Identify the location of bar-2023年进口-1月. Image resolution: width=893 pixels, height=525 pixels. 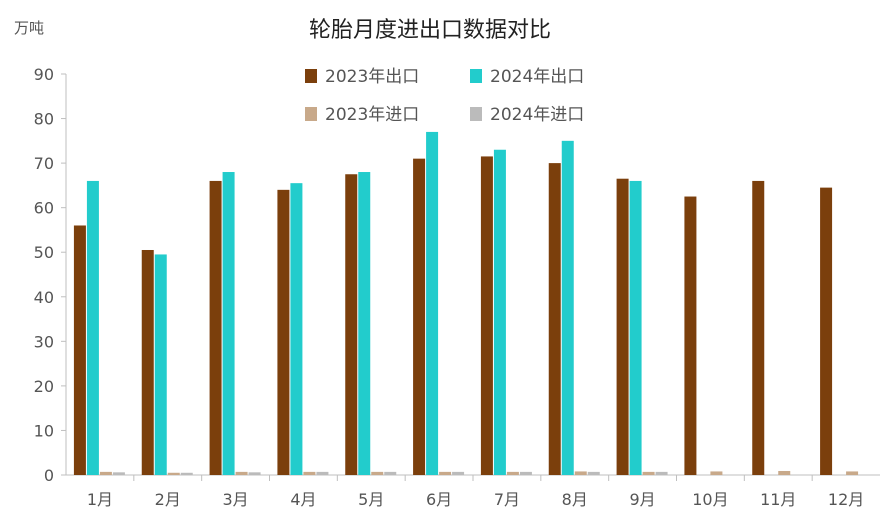
(105, 473).